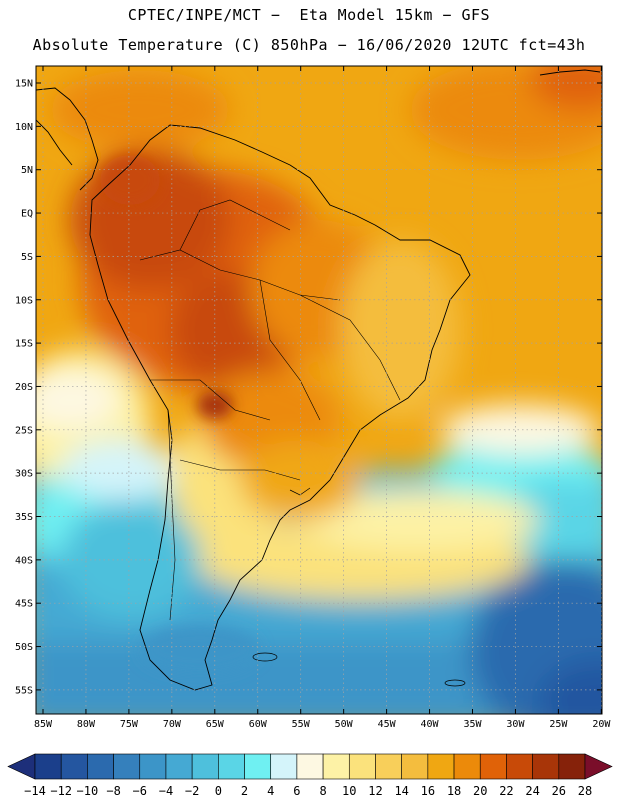 This screenshot has width=618, height=800. Describe the element at coordinates (35, 791) in the screenshot. I see `colorbar-label: −14` at that location.